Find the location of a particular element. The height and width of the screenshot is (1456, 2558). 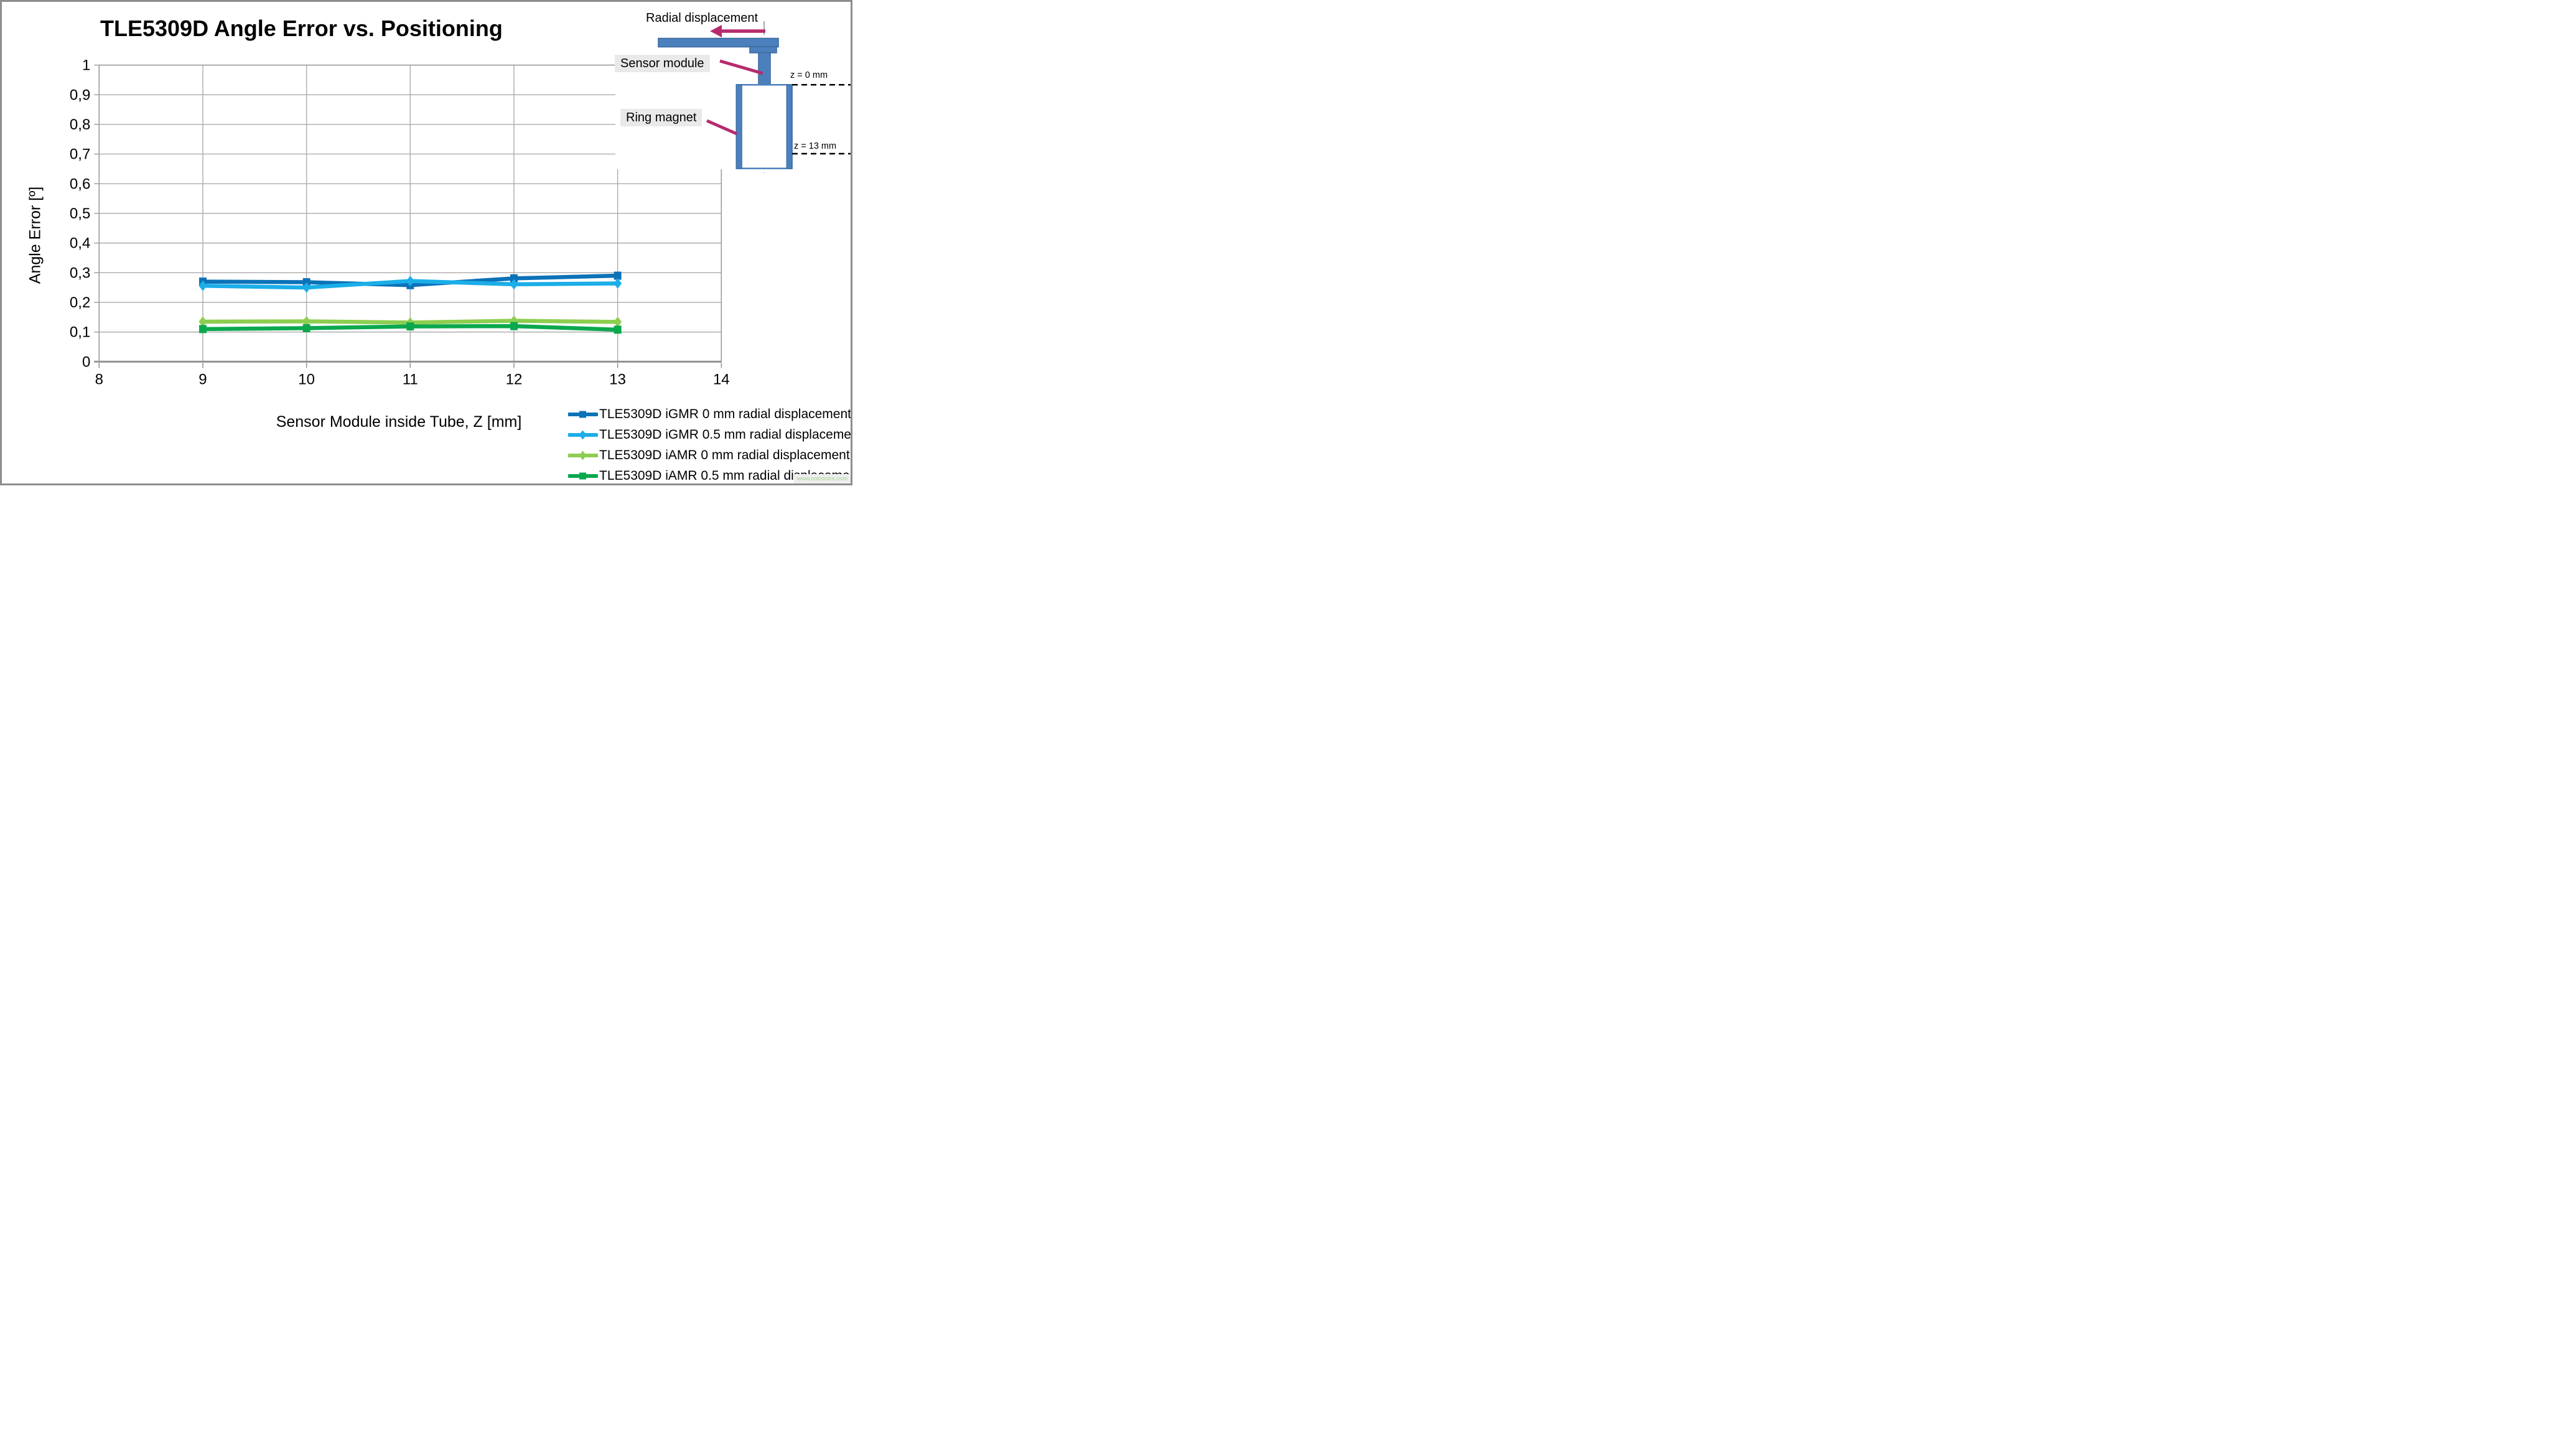

x-tick-label: 10 is located at coordinates (307, 380).